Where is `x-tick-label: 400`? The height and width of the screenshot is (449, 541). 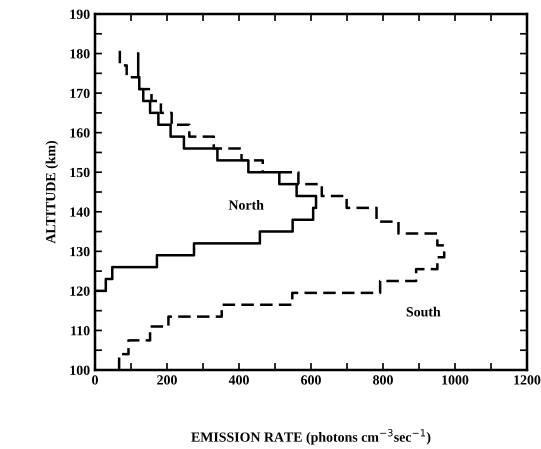 x-tick-label: 400 is located at coordinates (238, 380).